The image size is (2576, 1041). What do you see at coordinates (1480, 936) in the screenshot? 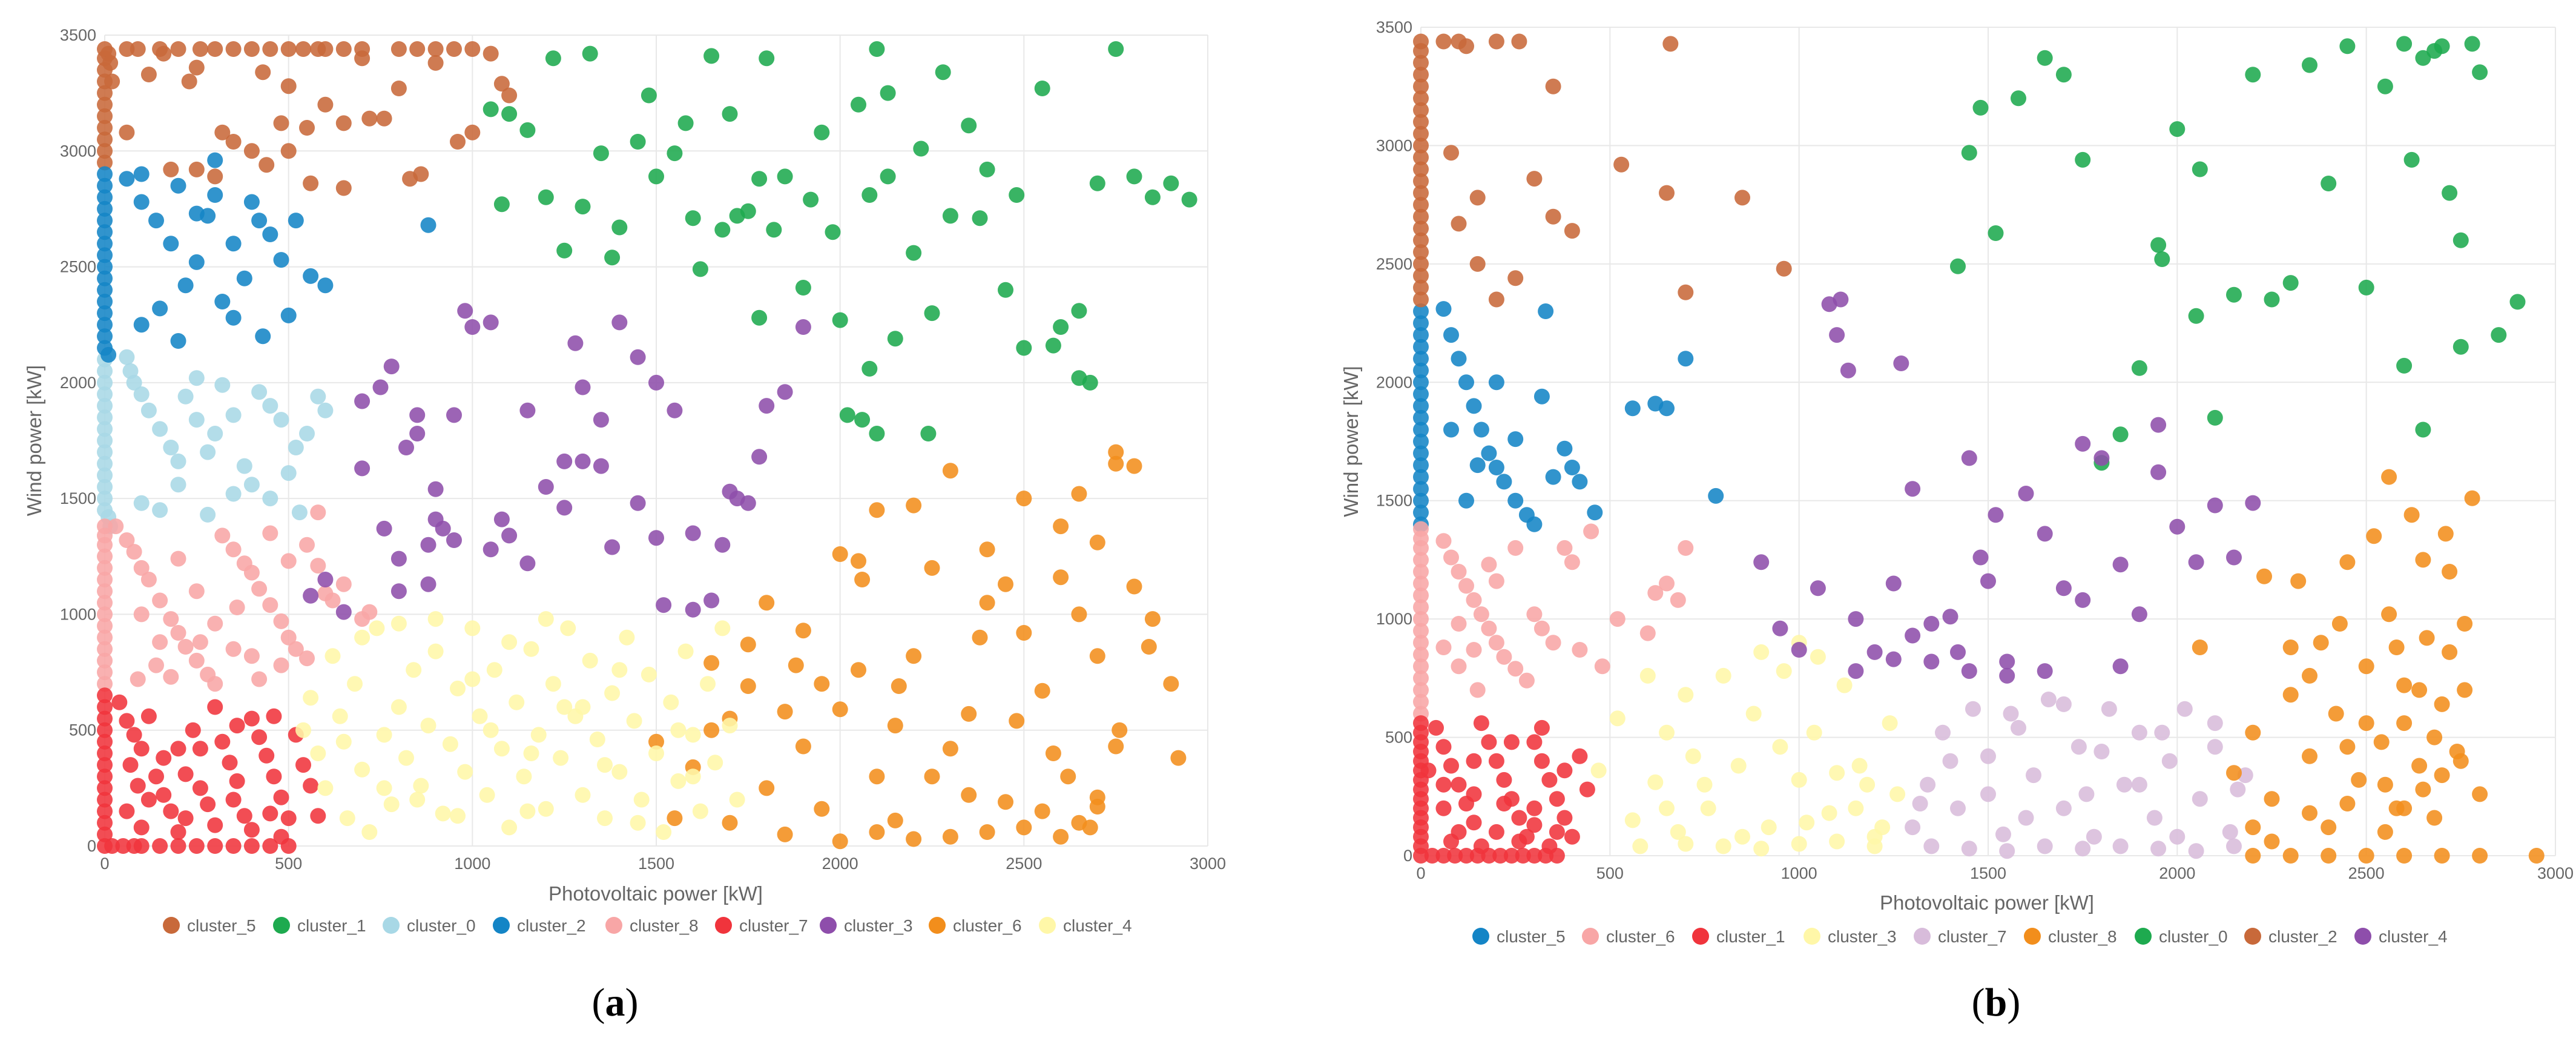
I see `legend-marker` at bounding box center [1480, 936].